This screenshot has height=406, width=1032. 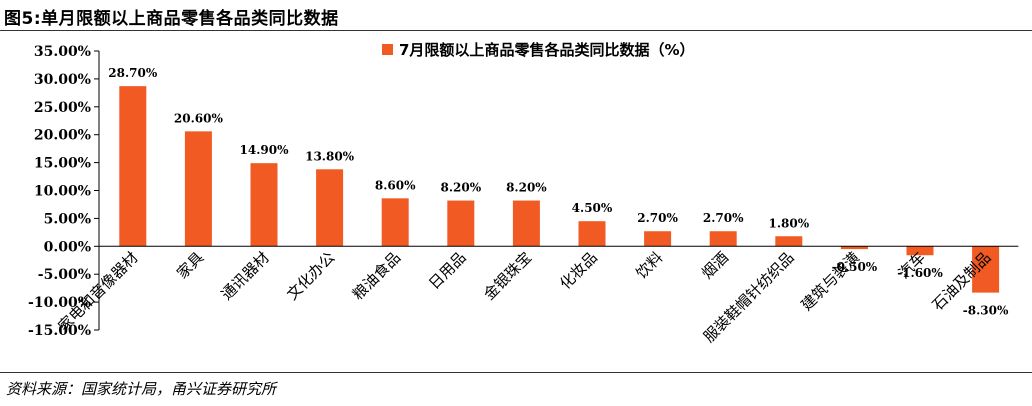 I want to click on data-label: -1.60%, so click(x=920, y=273).